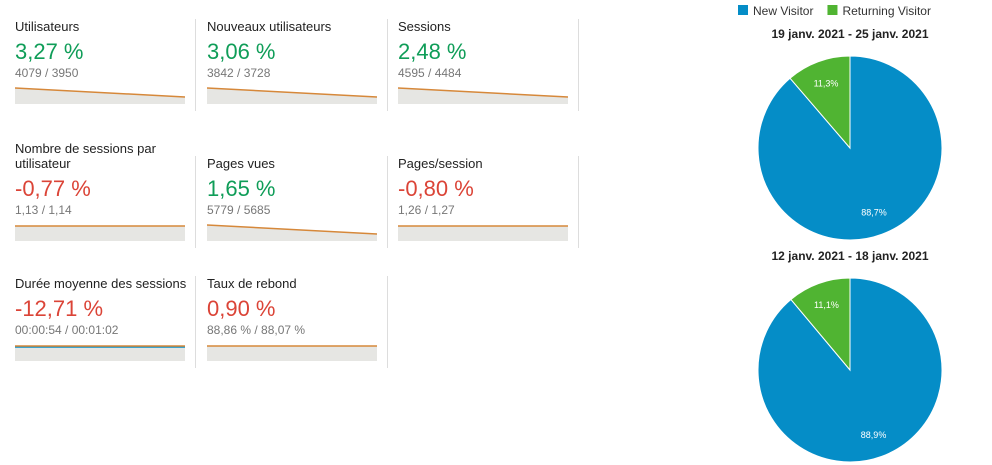 This screenshot has width=992, height=465. Describe the element at coordinates (252, 283) in the screenshot. I see `metric-label: Taux de rebond` at that location.